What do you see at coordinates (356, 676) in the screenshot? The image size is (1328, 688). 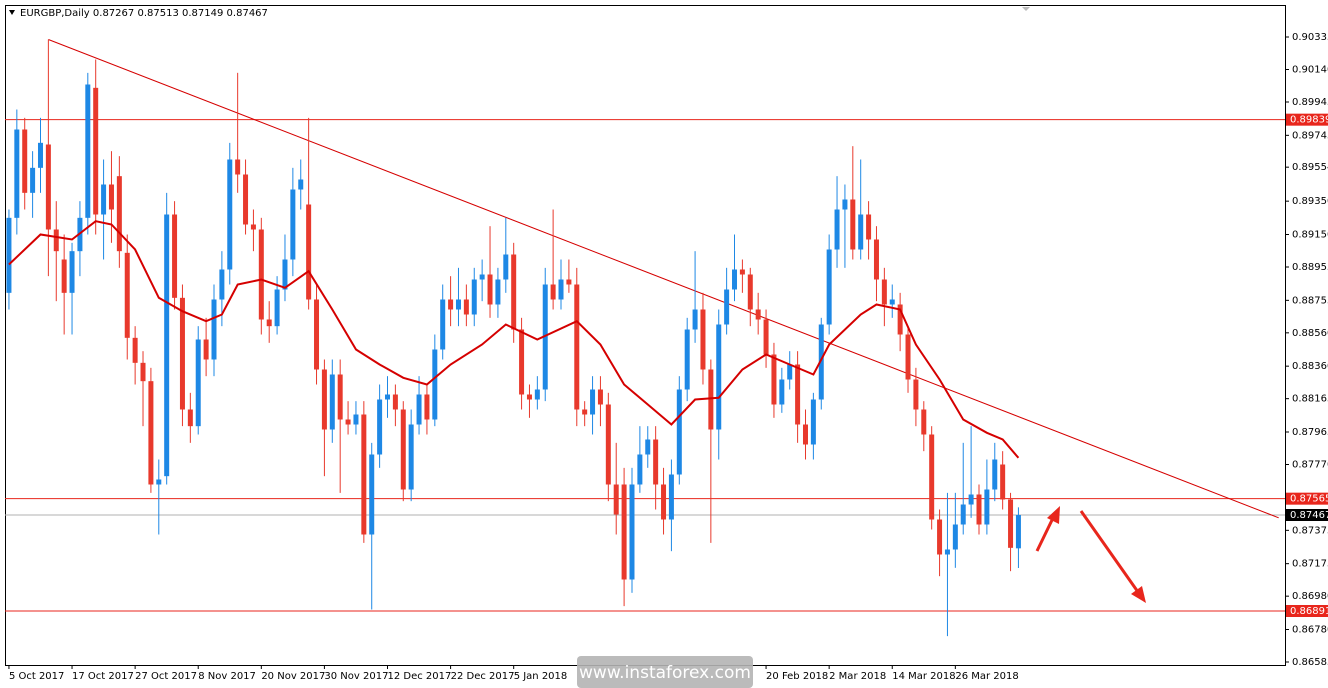 I see `x-tick-label: 30 Nov 2017` at bounding box center [356, 676].